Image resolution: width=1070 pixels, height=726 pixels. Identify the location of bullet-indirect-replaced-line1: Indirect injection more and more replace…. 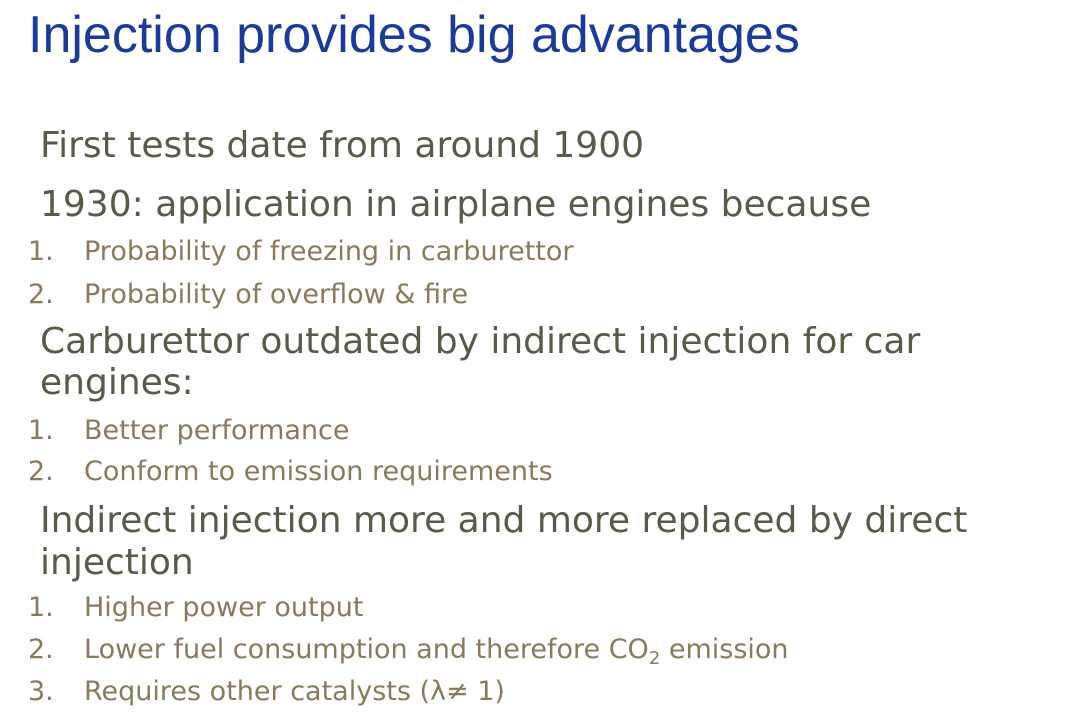
(504, 520).